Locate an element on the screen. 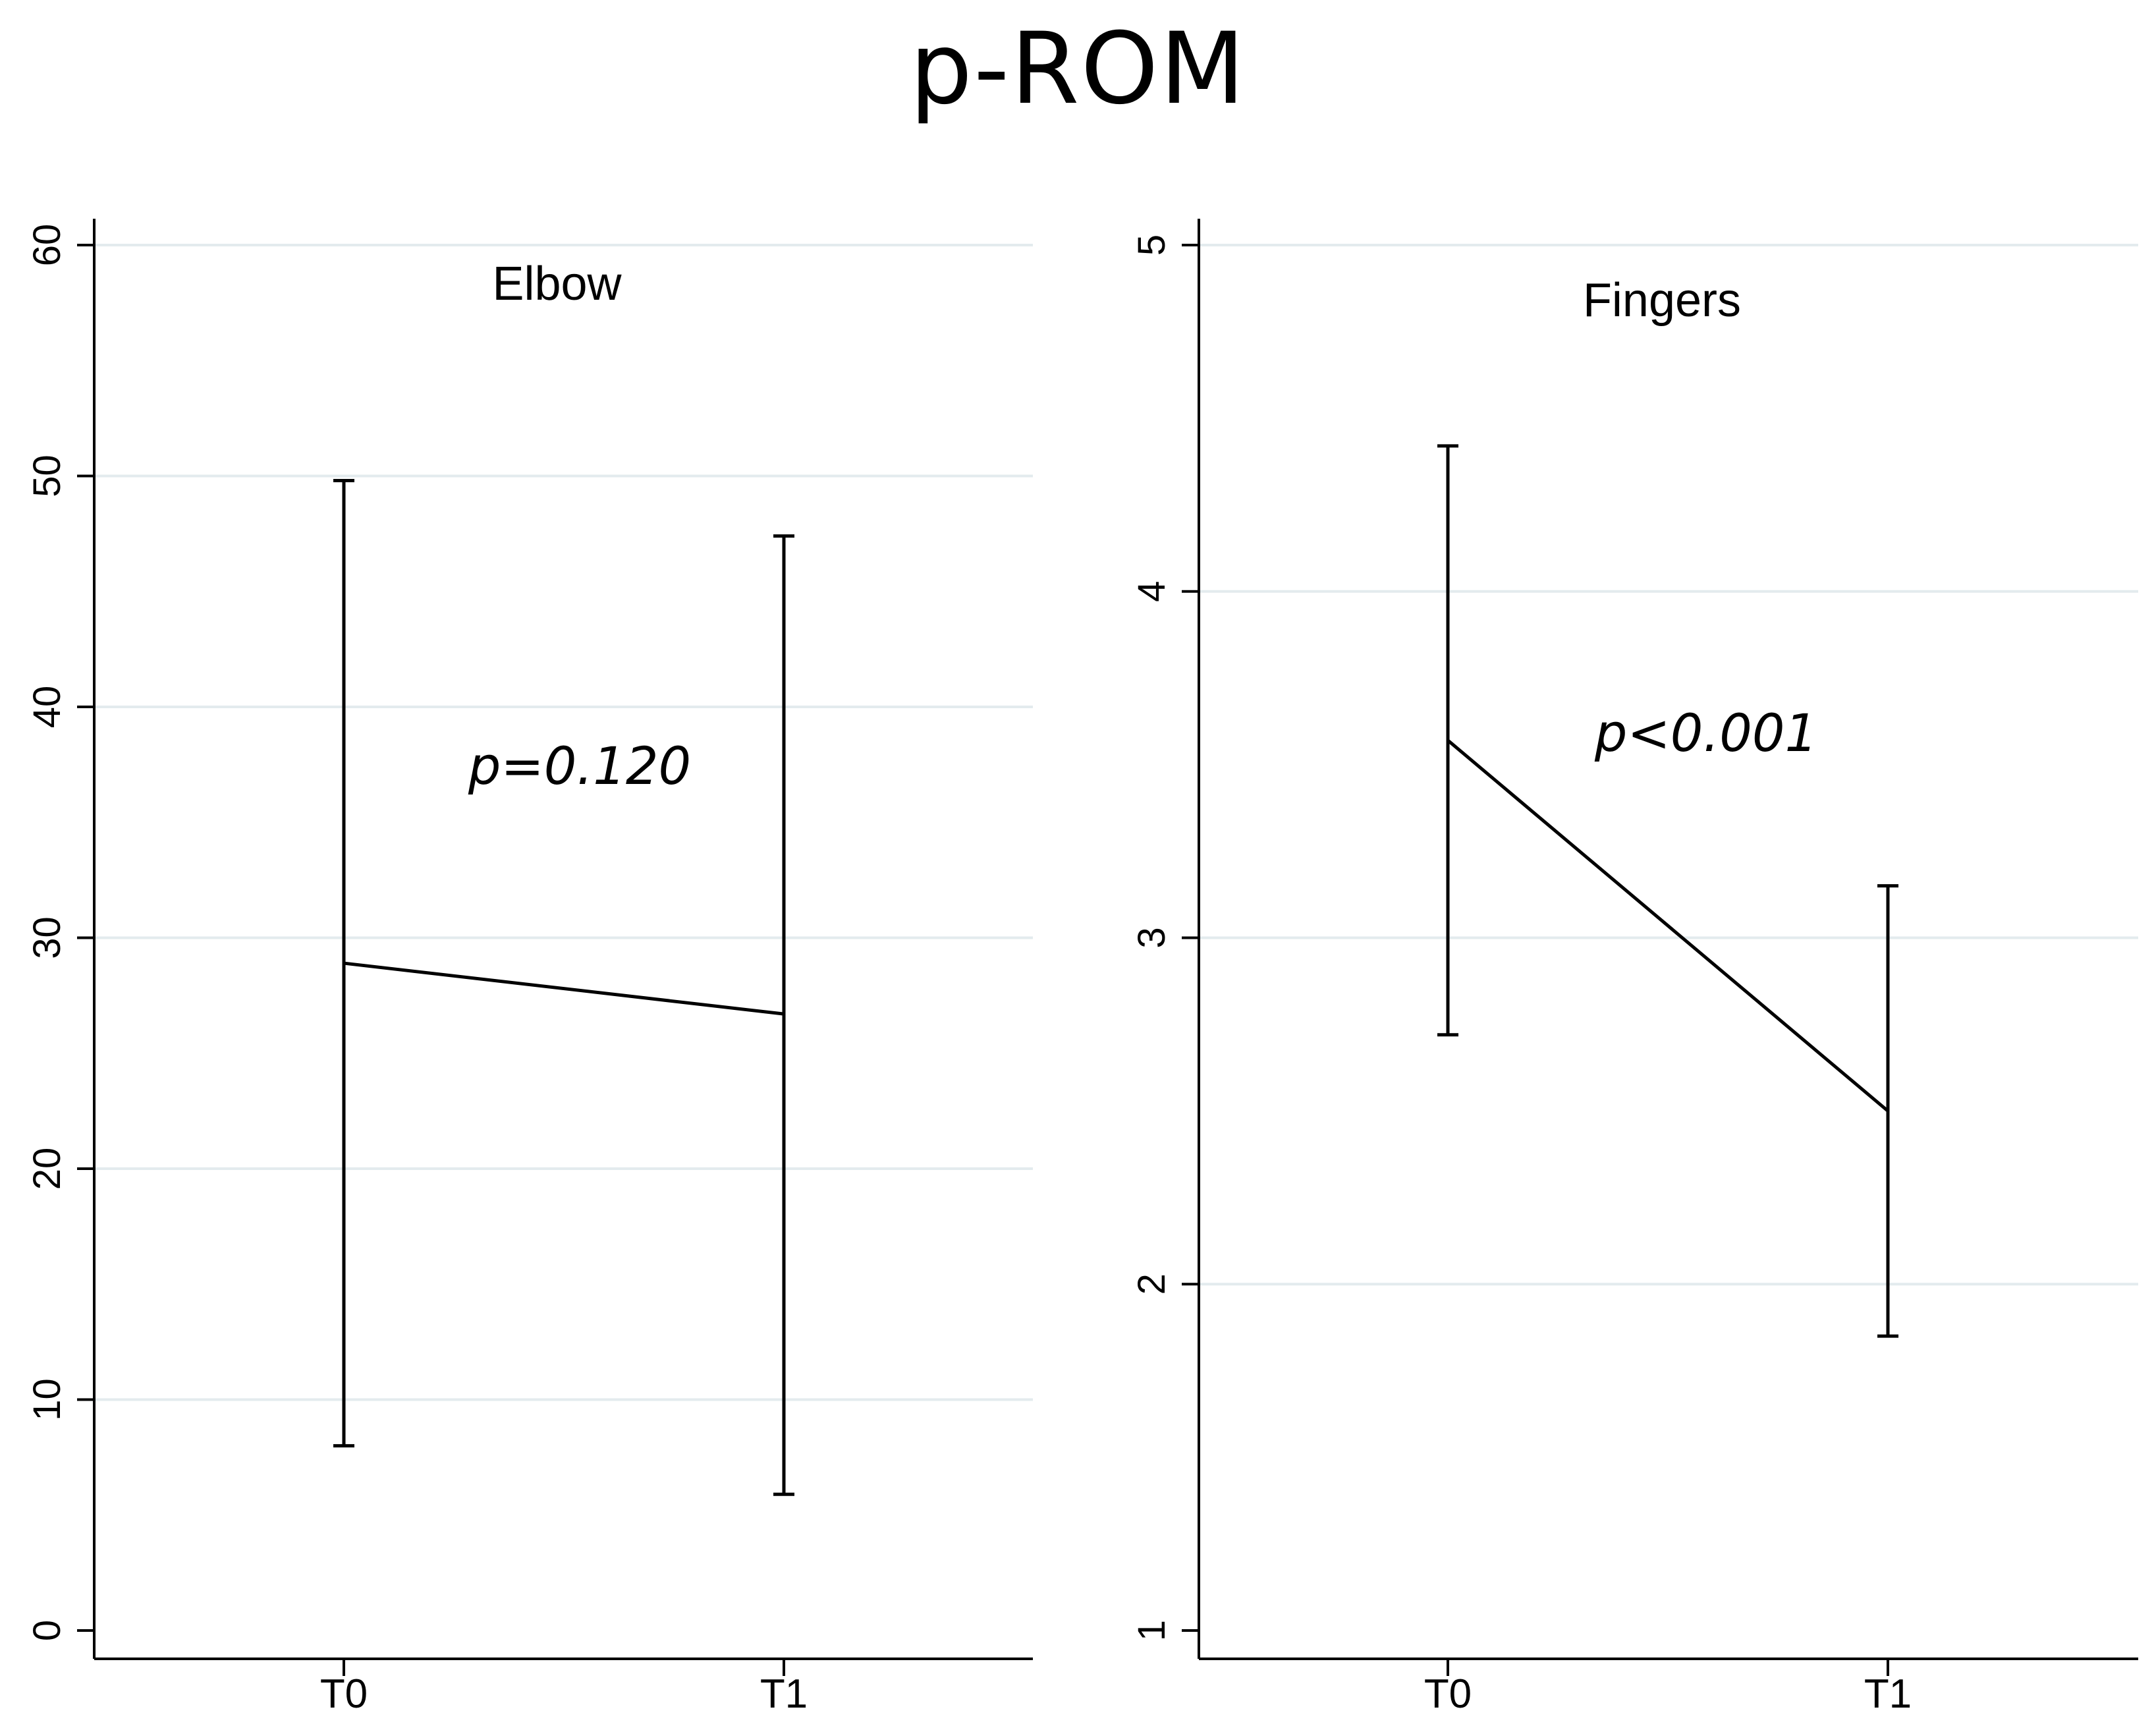 The image size is (2156, 1728). y-tick-label: 60 is located at coordinates (47, 246).